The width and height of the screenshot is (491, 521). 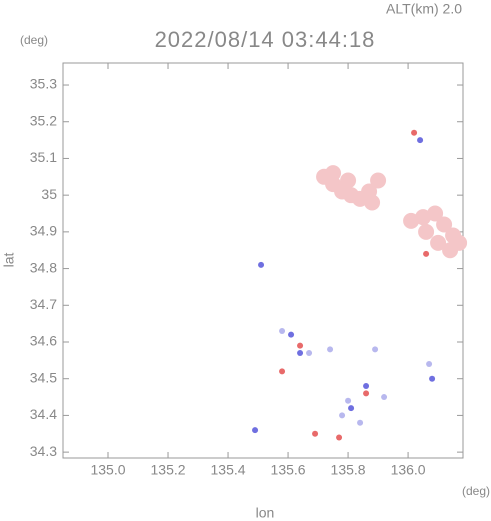 What do you see at coordinates (265, 39) in the screenshot?
I see `chart-title: 2022/08/14 03:44:18` at bounding box center [265, 39].